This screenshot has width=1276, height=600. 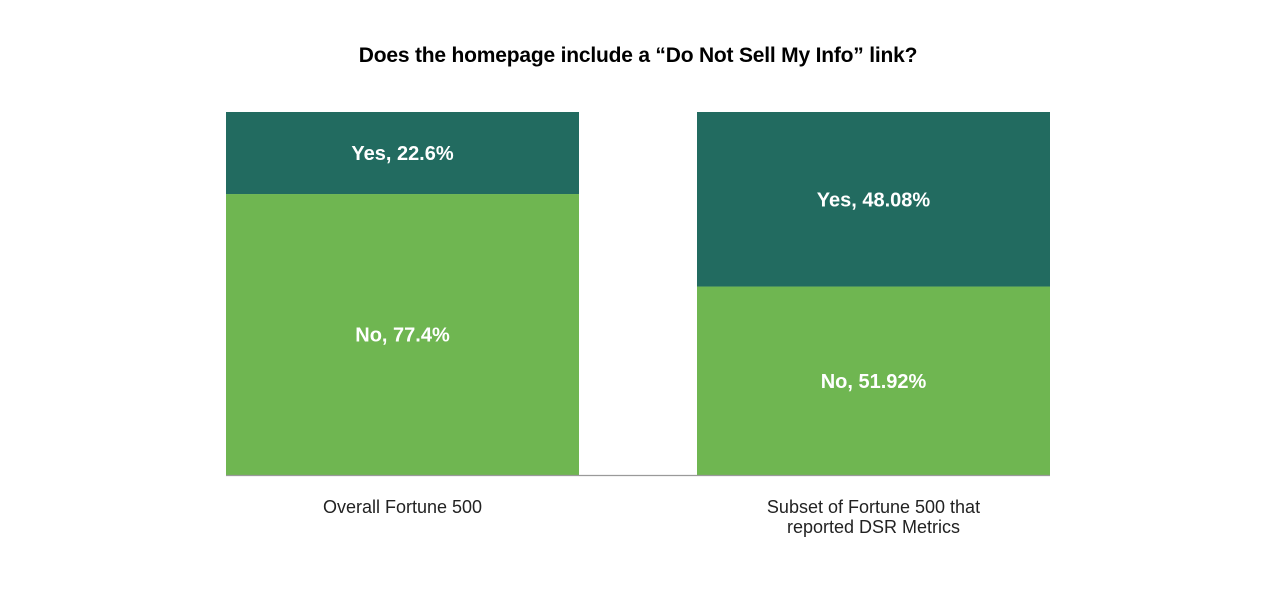 I want to click on category-label-2-line-1: Subset of Fortune 500 that, so click(x=873, y=507).